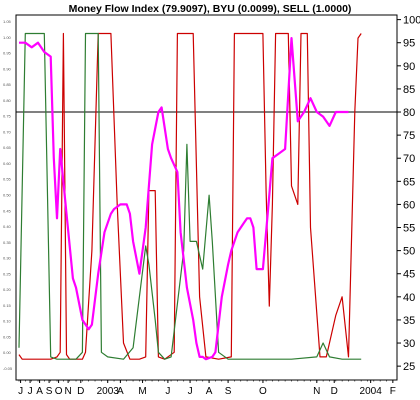  What do you see at coordinates (7, 258) in the screenshot?
I see `left-axis-label: 0.30` at bounding box center [7, 258].